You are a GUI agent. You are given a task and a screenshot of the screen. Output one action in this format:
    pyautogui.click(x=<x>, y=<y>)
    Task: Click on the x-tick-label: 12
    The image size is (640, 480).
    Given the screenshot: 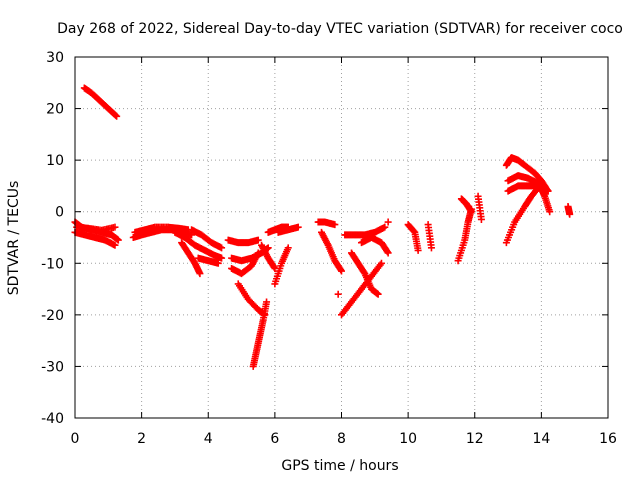 What is the action you would take?
    pyautogui.click(x=475, y=439)
    